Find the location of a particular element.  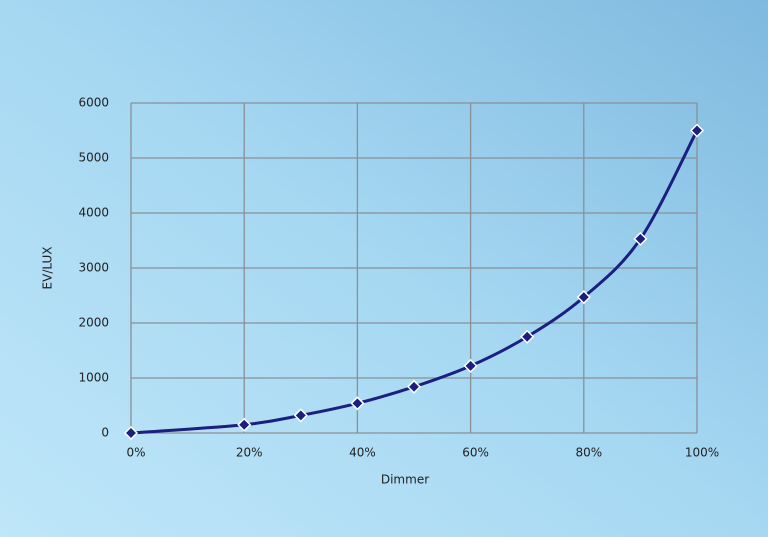

y-tick-label: 0 is located at coordinates (105, 433).